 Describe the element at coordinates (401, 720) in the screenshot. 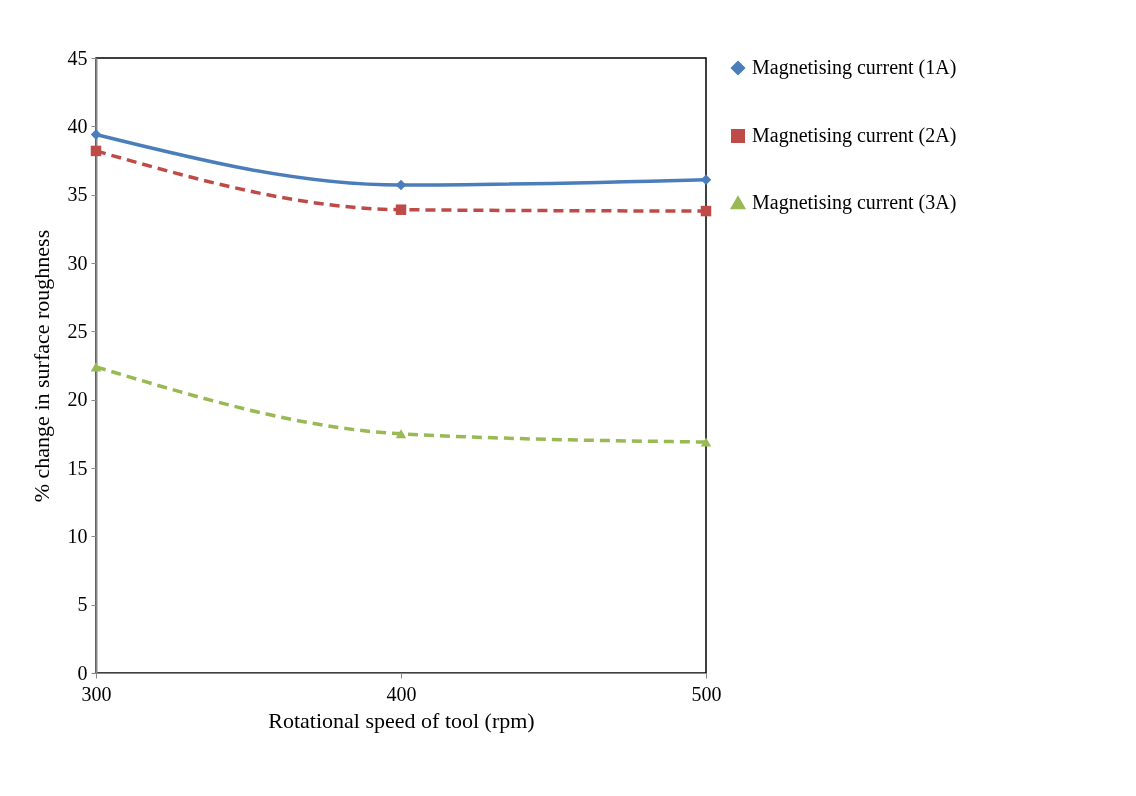

I see `x-axis-title: Rotational speed of tool (rpm)` at that location.